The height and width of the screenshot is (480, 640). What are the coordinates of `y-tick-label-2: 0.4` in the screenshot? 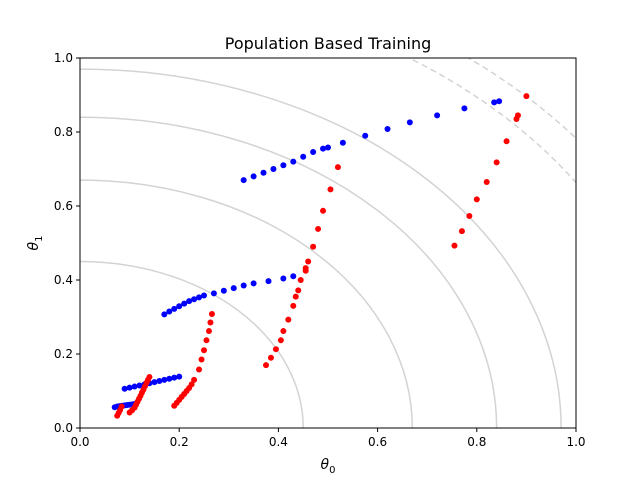 It's located at (63, 280).